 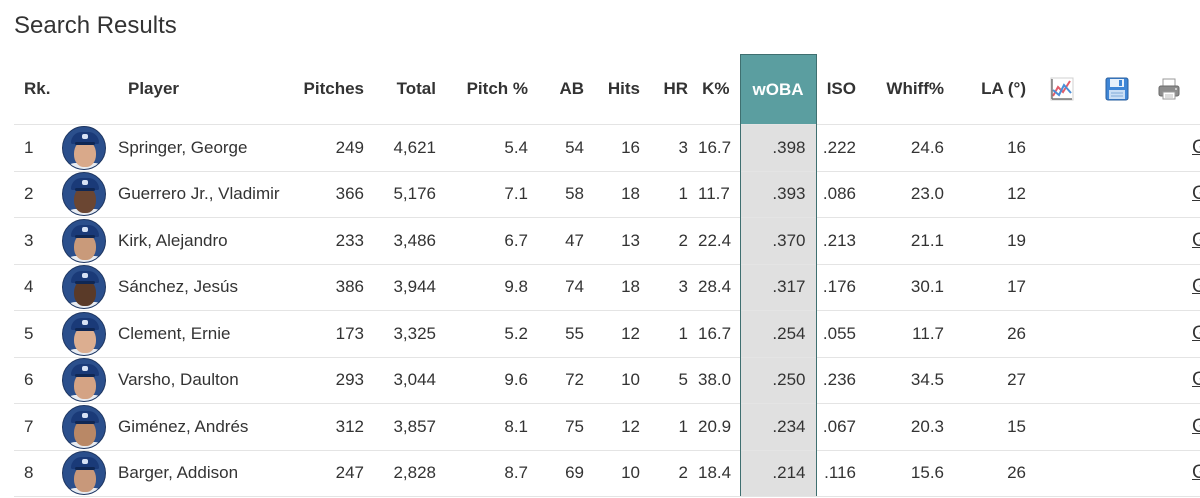 What do you see at coordinates (841, 473) in the screenshot?
I see `cell-iso: .116` at bounding box center [841, 473].